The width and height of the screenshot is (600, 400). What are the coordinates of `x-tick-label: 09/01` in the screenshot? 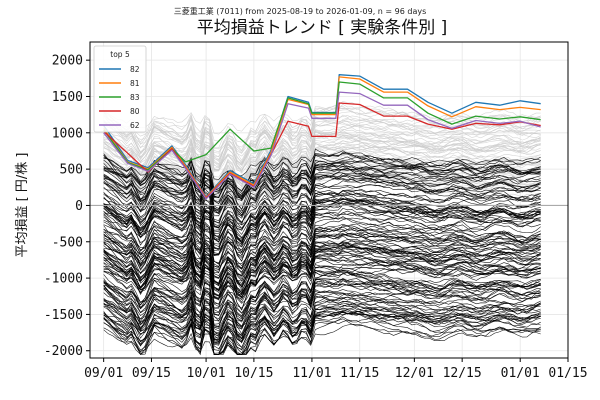 It's located at (103, 373).